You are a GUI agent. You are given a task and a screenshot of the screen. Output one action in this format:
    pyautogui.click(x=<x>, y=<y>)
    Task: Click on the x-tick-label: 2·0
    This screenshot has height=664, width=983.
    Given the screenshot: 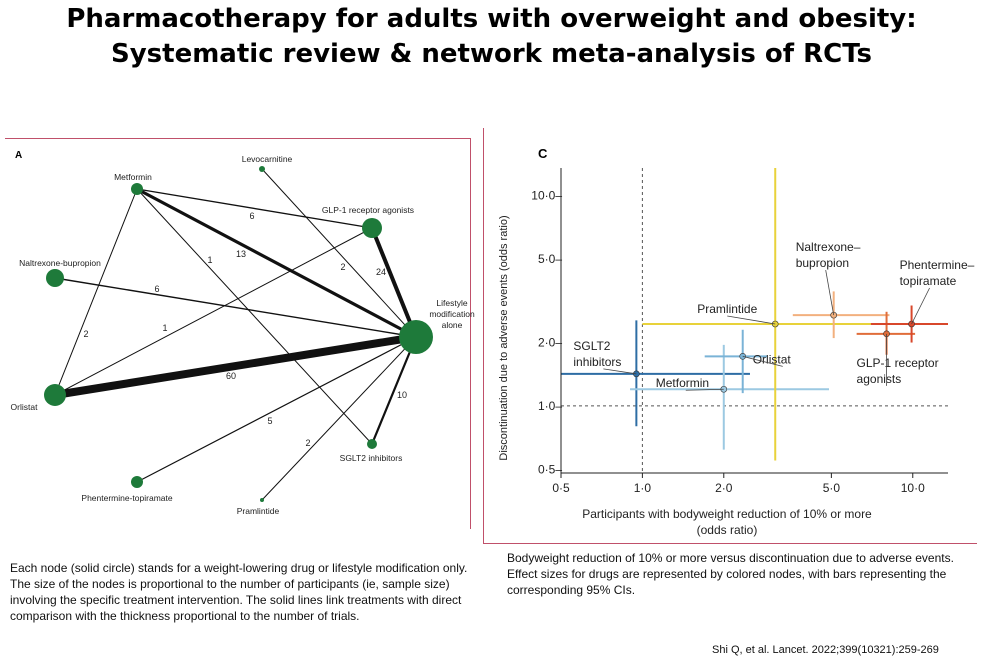 What is the action you would take?
    pyautogui.click(x=724, y=488)
    